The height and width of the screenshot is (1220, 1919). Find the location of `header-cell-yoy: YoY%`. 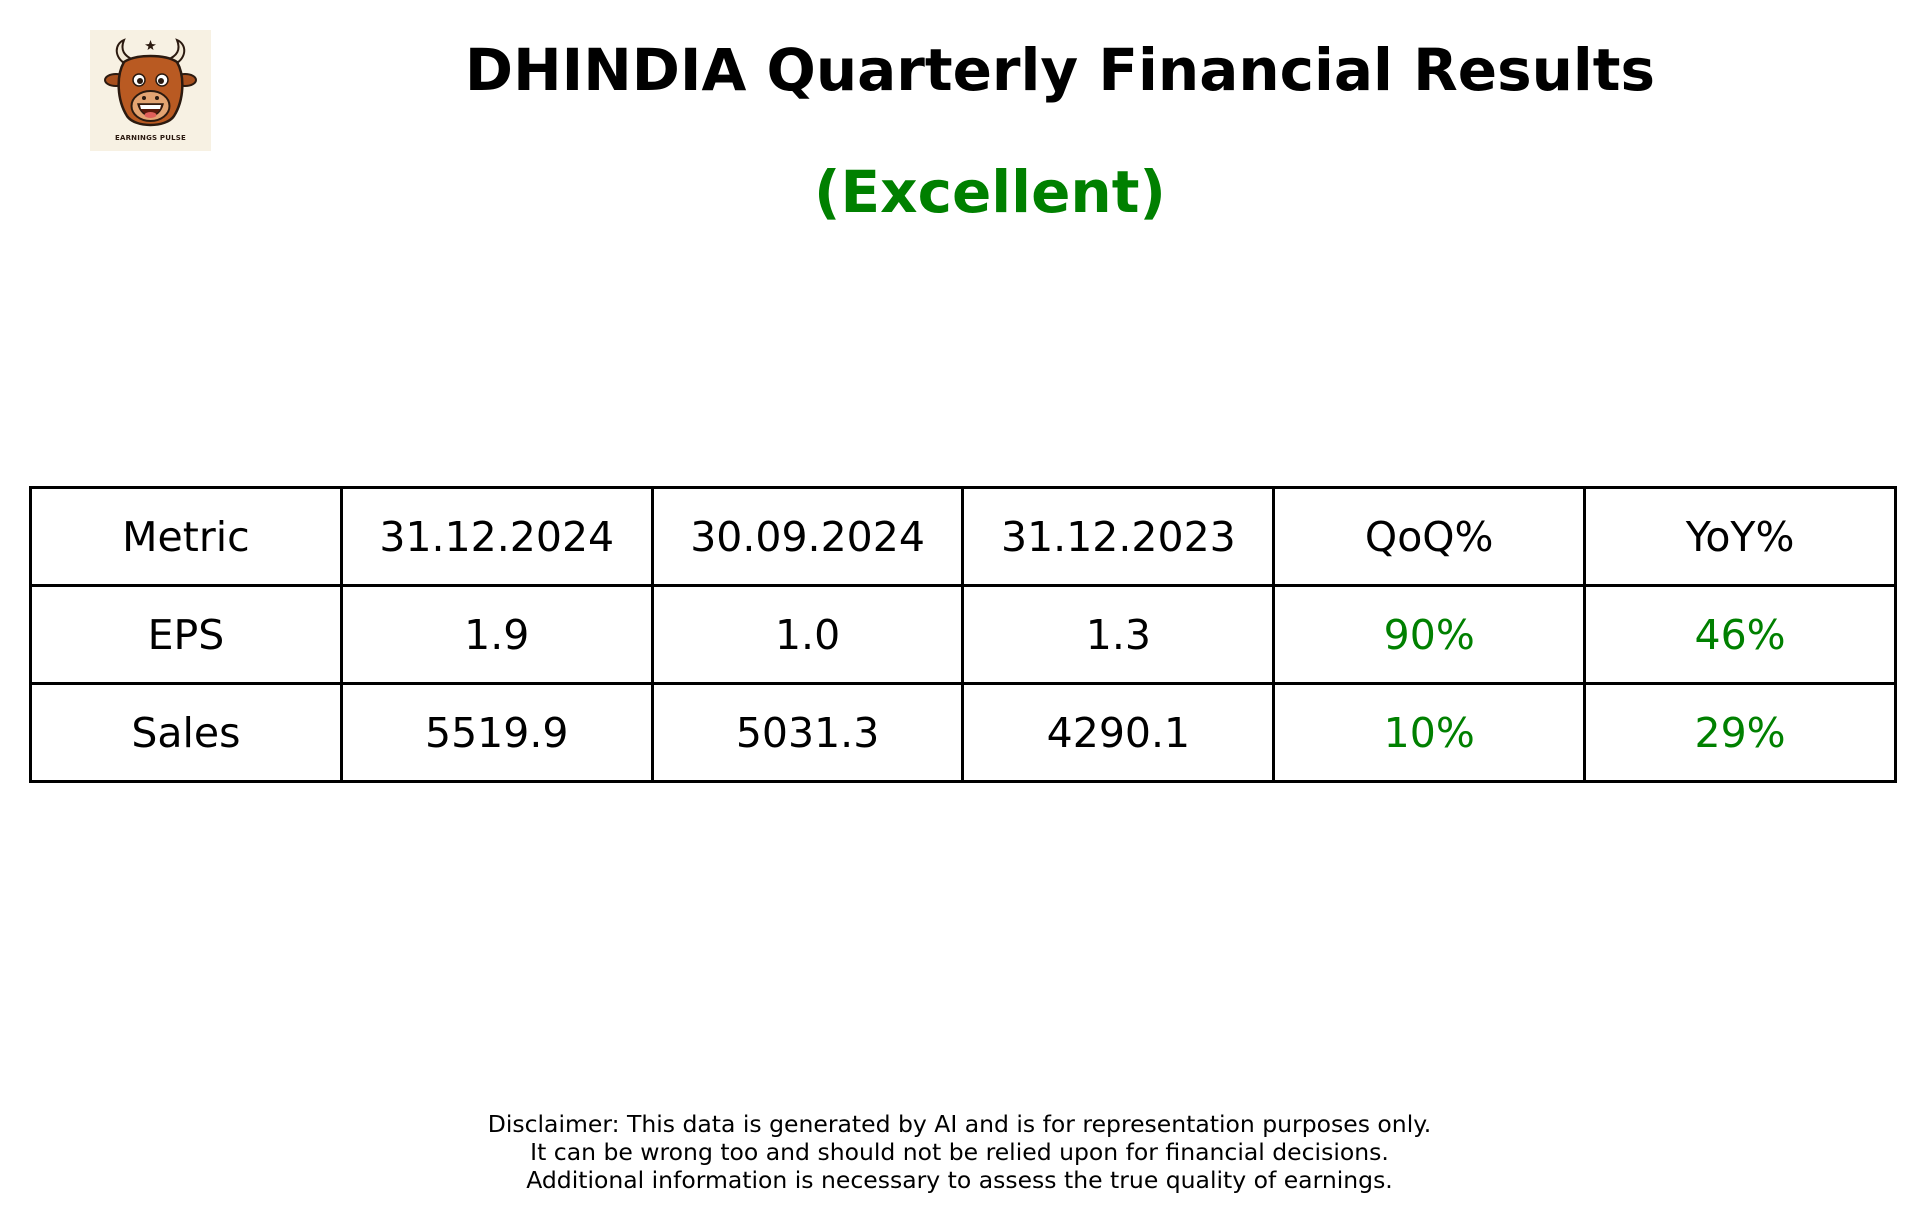

header-cell-yoy: YoY% is located at coordinates (1740, 536).